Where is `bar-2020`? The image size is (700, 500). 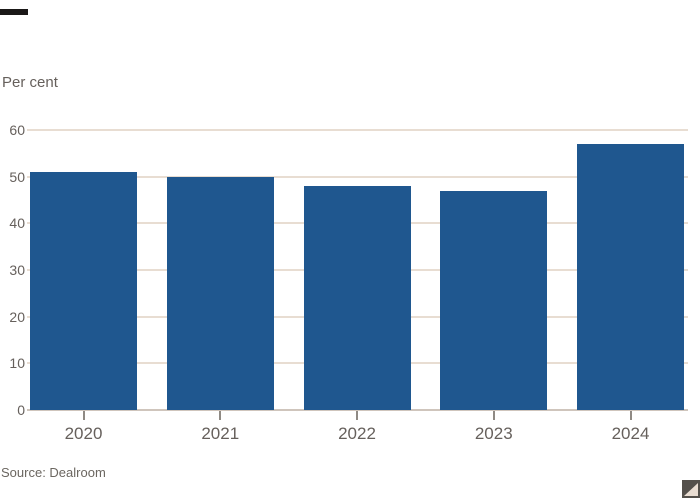
bar-2020 is located at coordinates (83, 291).